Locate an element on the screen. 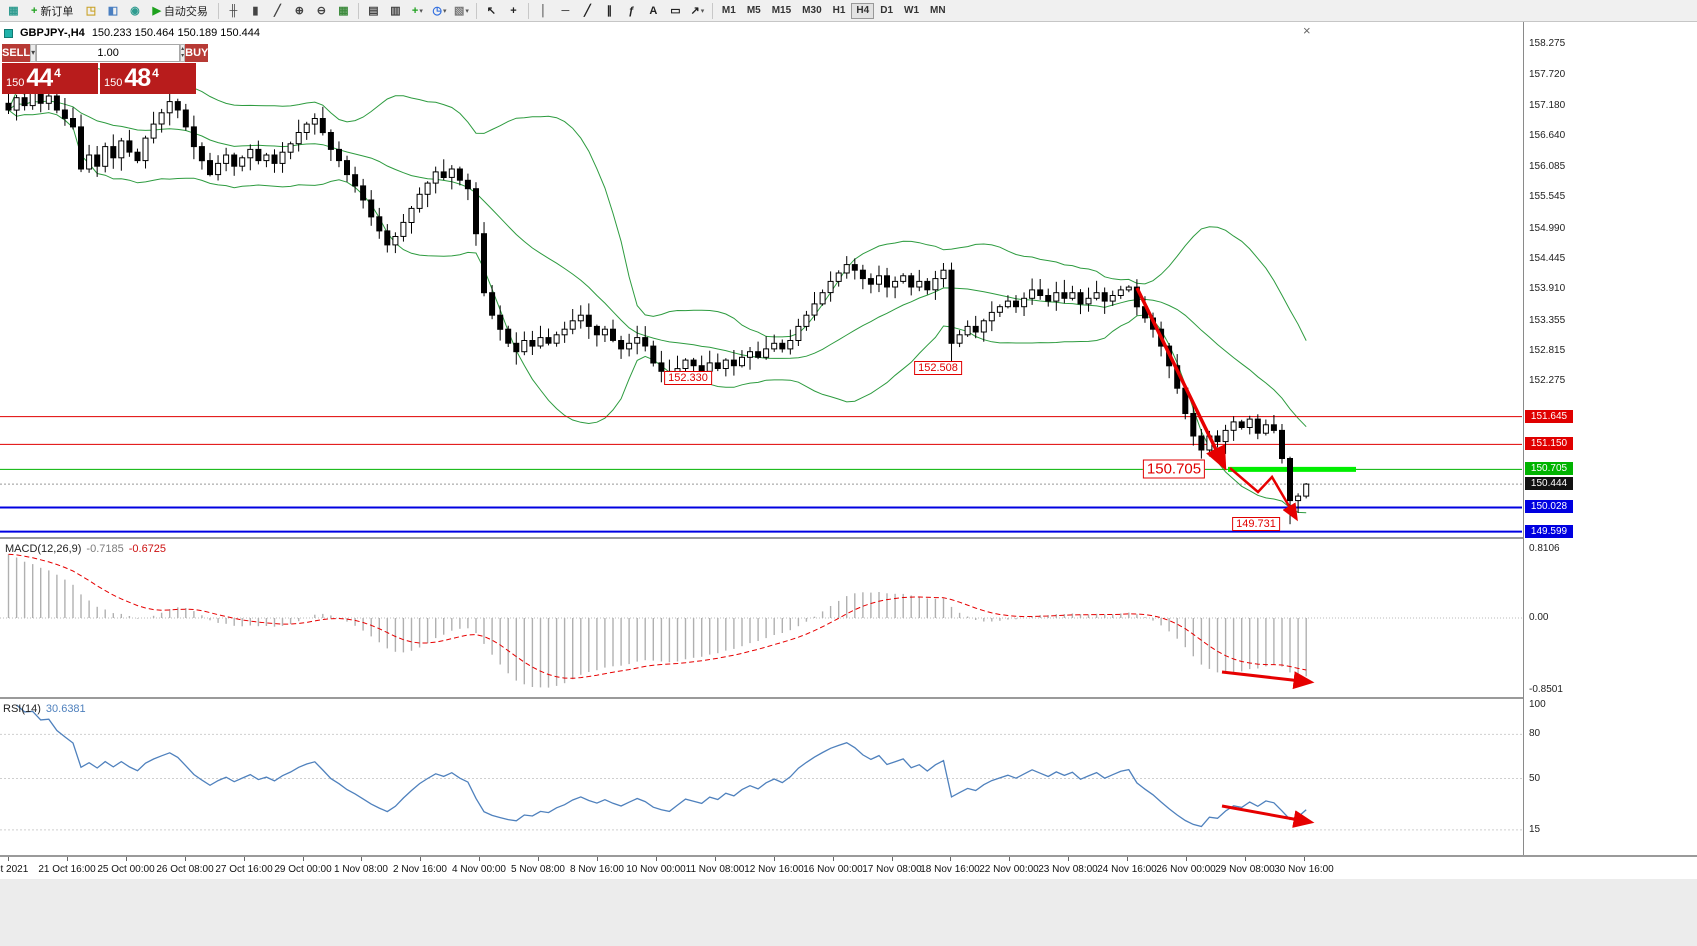 Image resolution: width=1697 pixels, height=946 pixels. time-axis-label: 16 Nov 00:00 is located at coordinates (833, 869).